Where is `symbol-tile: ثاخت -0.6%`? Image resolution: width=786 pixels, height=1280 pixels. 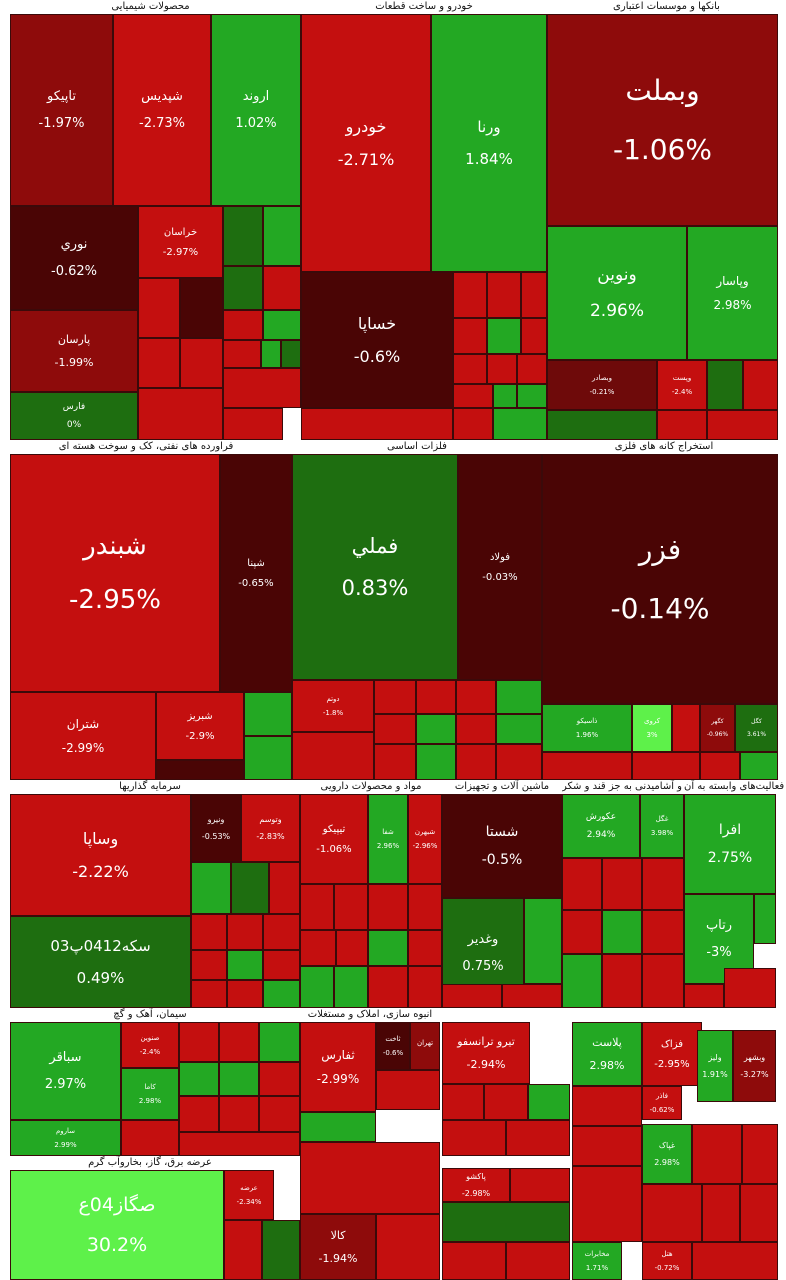
symbol-tile: ثاخت -0.6% is located at coordinates (393, 1046).